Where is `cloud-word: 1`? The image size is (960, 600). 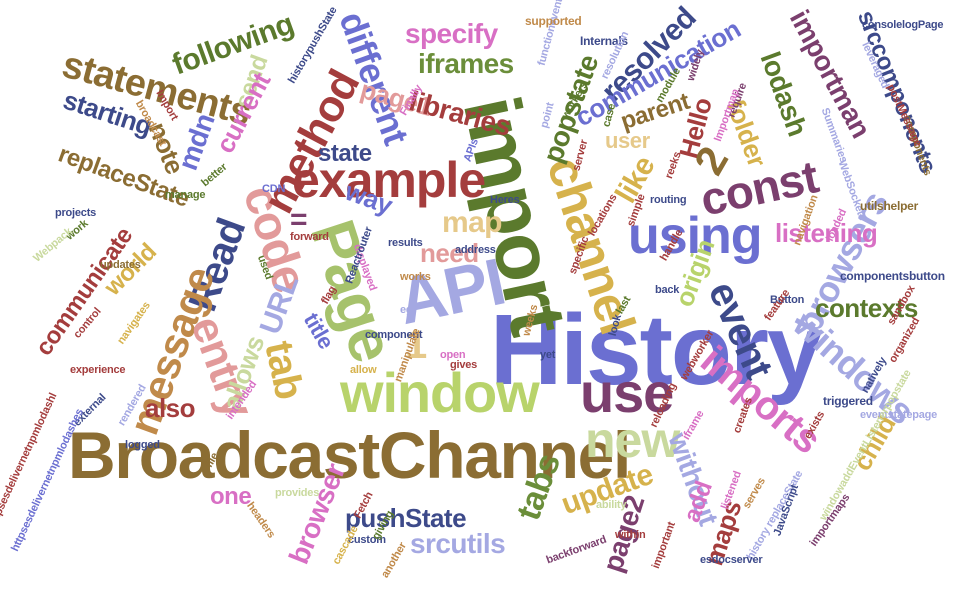 cloud-word: 1 is located at coordinates (416, 345).